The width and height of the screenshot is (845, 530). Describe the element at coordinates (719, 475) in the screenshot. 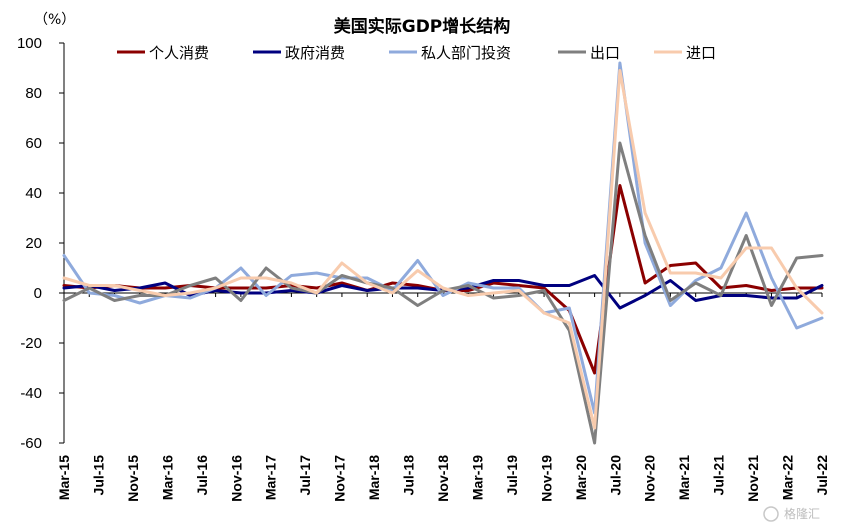

I see `x-tick-label: Jul-21` at that location.